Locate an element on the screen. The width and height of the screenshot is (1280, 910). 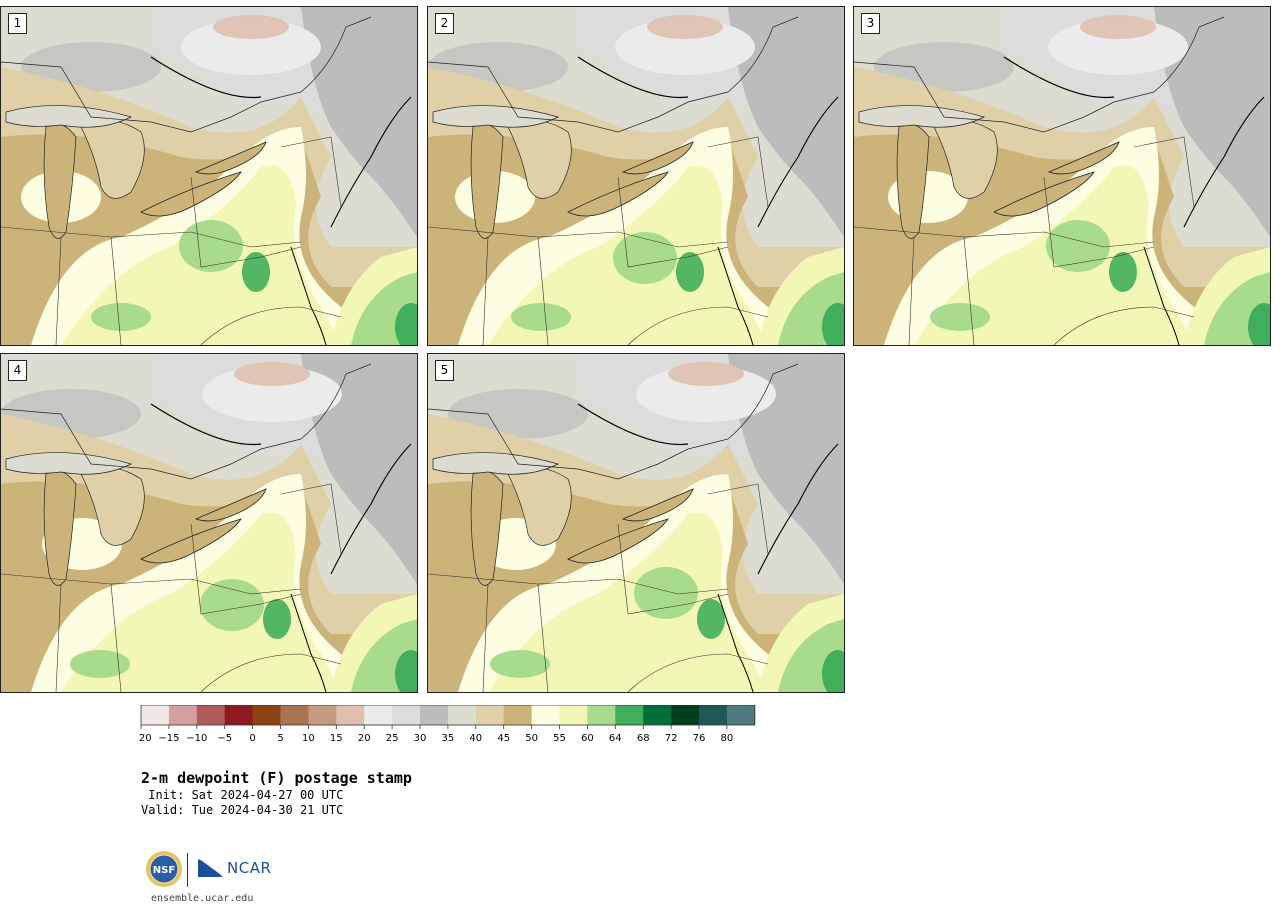
colorbar-tick-label: 10 is located at coordinates (308, 738).